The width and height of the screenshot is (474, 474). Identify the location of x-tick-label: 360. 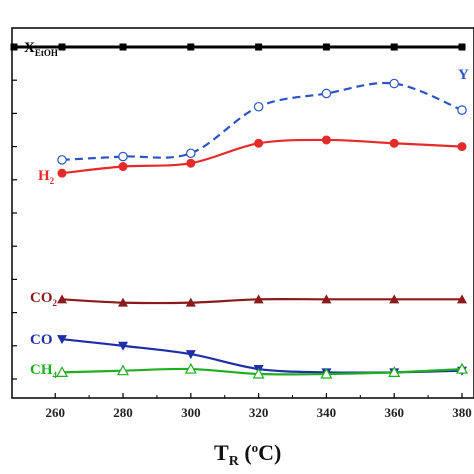
(394, 412).